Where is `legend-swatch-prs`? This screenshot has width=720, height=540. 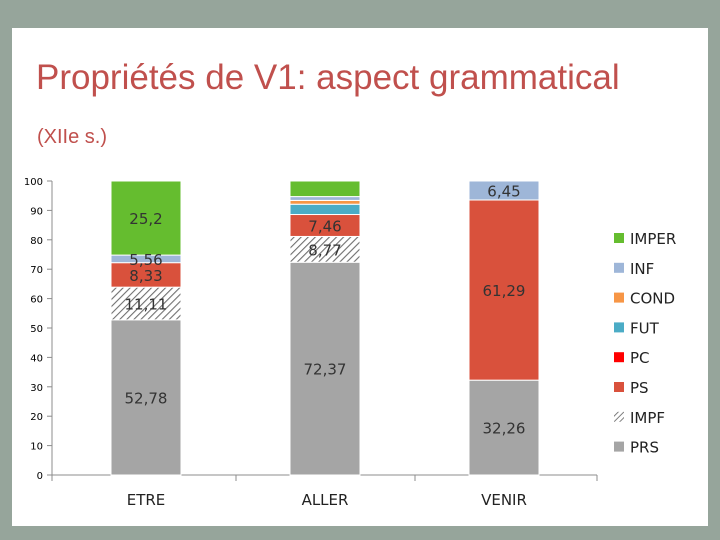 legend-swatch-prs is located at coordinates (619, 446).